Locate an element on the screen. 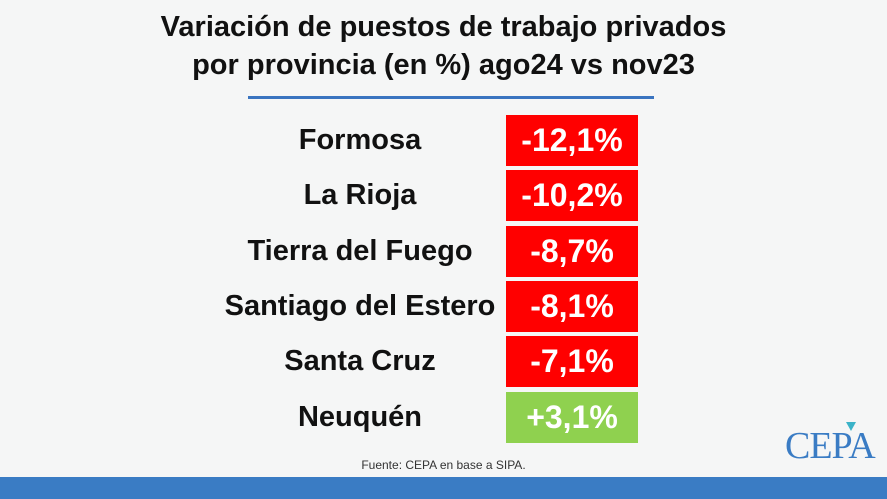  province-name: La Rioja is located at coordinates (360, 195).